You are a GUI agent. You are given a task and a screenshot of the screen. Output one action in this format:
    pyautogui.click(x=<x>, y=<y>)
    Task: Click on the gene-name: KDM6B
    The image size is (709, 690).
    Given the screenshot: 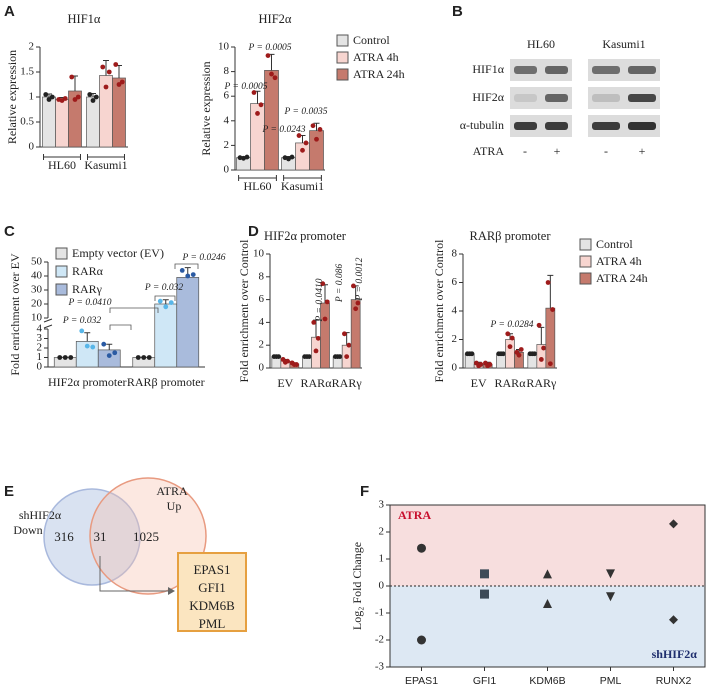 What is the action you would take?
    pyautogui.click(x=212, y=605)
    